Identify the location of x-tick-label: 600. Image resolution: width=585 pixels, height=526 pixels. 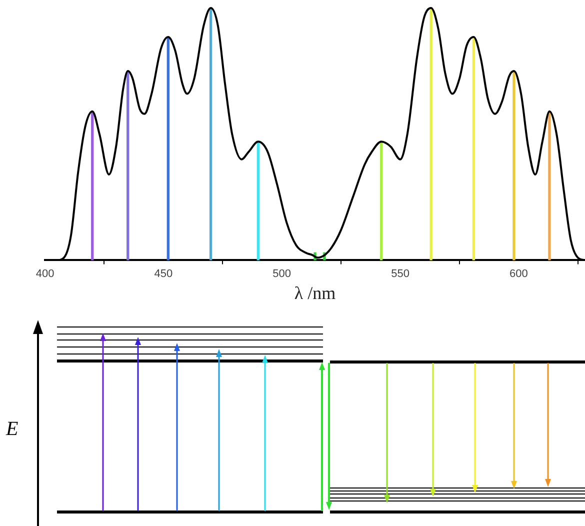
(519, 274).